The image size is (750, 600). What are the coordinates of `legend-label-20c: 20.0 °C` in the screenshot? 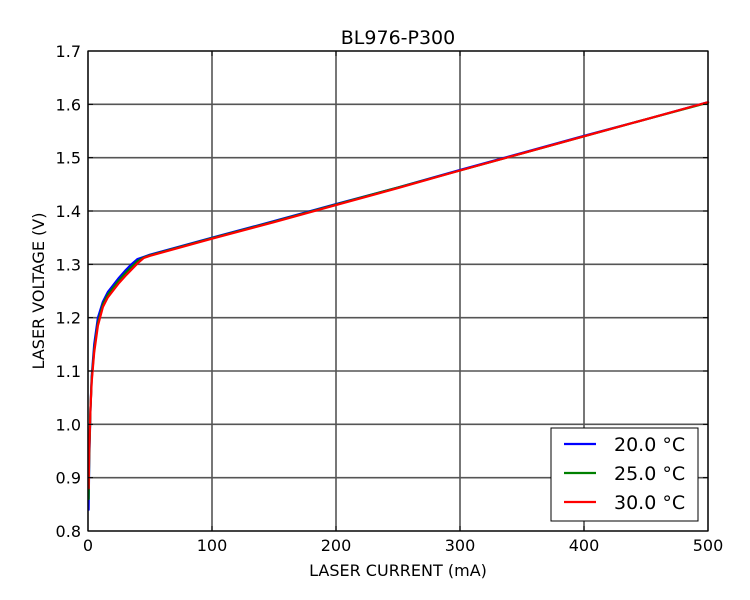 It's located at (649, 445).